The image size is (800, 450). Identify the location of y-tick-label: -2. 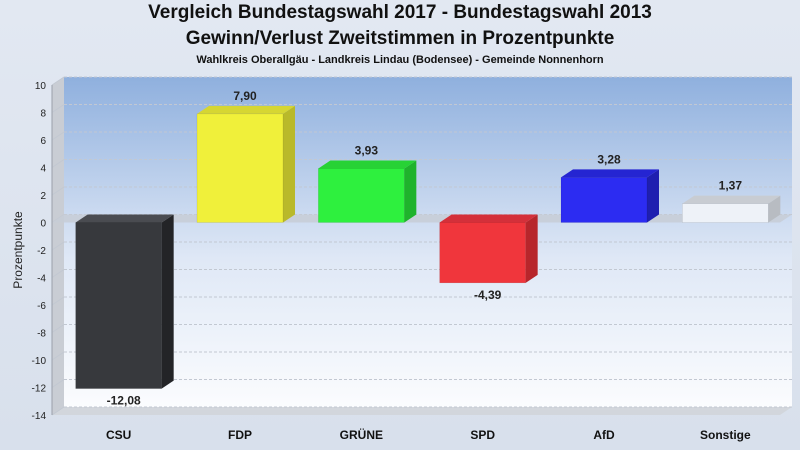
(41, 251).